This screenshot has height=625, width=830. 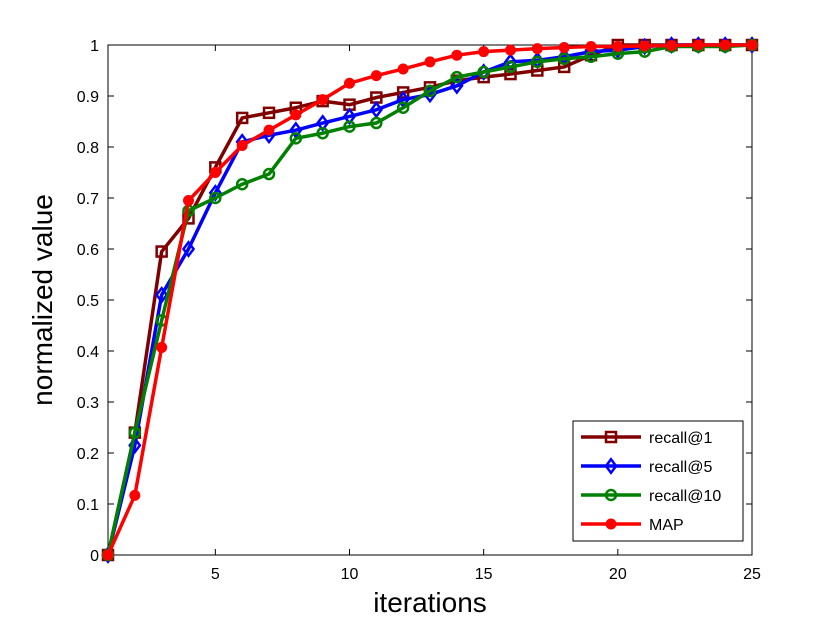 What do you see at coordinates (752, 574) in the screenshot?
I see `x-tick-label: 25` at bounding box center [752, 574].